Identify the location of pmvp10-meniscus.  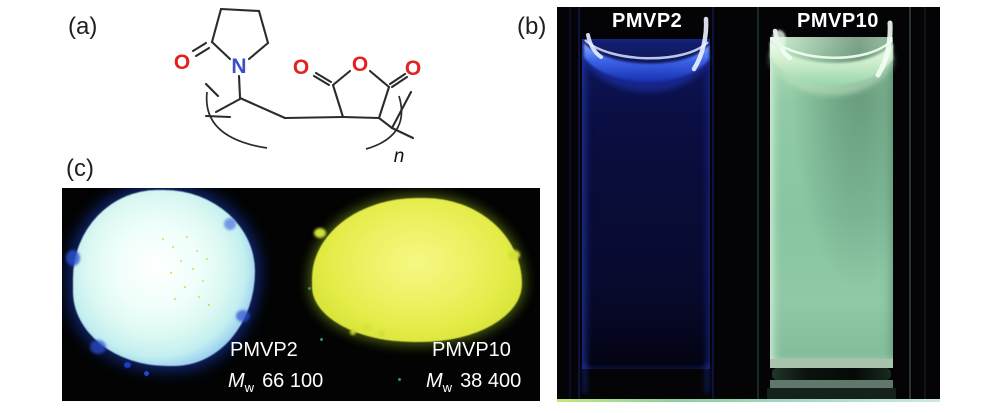
(831, 58).